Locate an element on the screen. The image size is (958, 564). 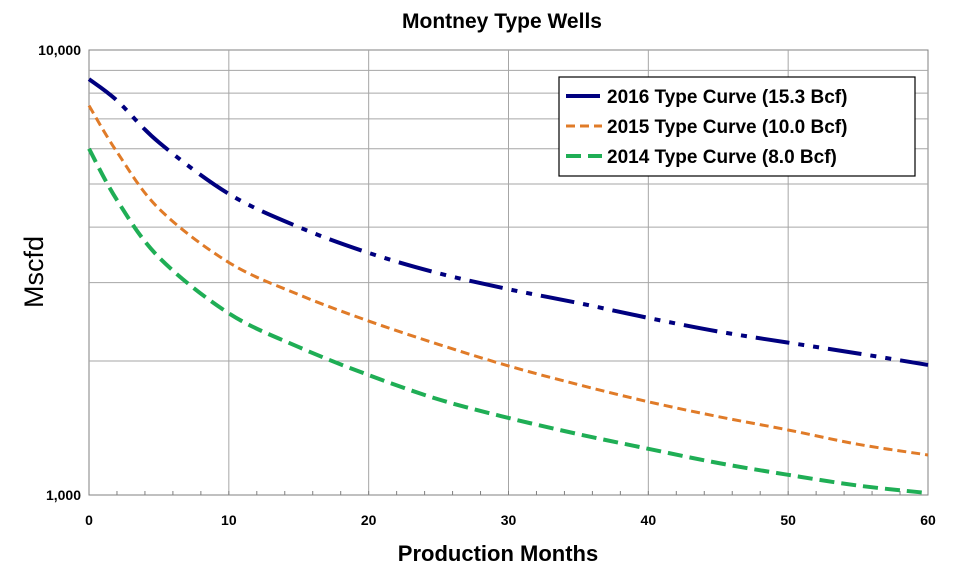
x-tick-label: 20 is located at coordinates (369, 520).